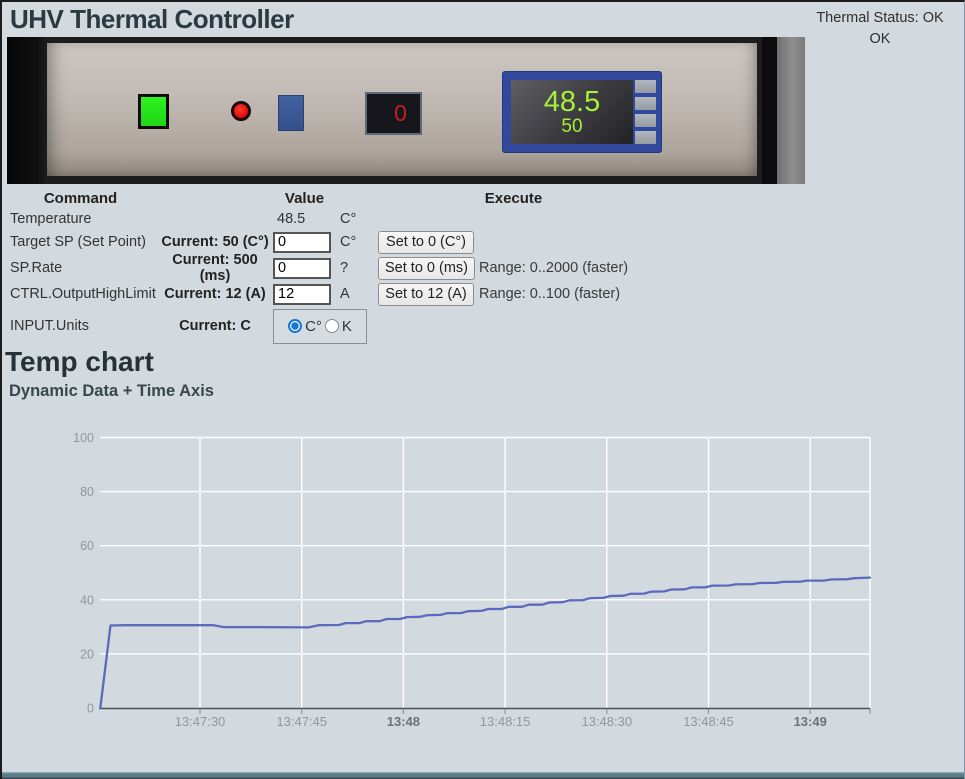 The image size is (965, 779). Describe the element at coordinates (79, 361) in the screenshot. I see `chart-section-title: Temp chart` at that location.